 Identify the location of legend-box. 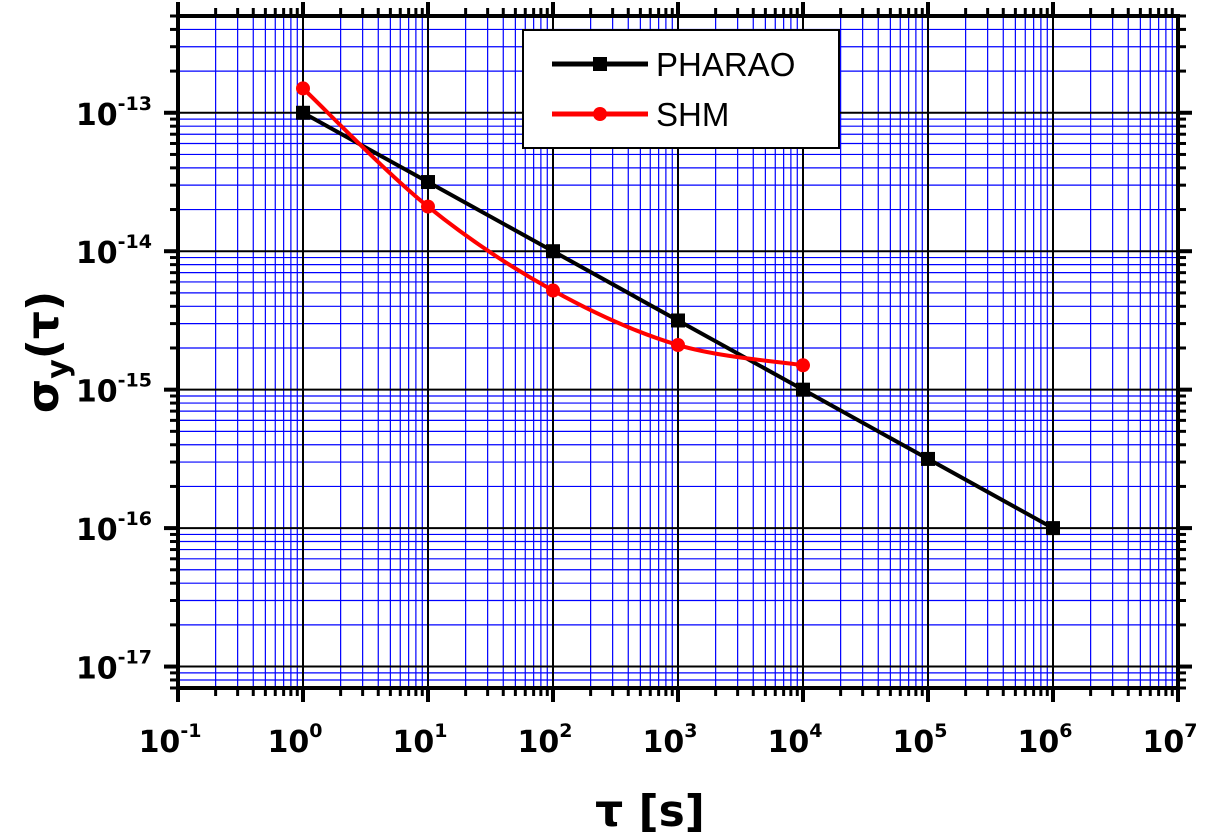
(681, 89).